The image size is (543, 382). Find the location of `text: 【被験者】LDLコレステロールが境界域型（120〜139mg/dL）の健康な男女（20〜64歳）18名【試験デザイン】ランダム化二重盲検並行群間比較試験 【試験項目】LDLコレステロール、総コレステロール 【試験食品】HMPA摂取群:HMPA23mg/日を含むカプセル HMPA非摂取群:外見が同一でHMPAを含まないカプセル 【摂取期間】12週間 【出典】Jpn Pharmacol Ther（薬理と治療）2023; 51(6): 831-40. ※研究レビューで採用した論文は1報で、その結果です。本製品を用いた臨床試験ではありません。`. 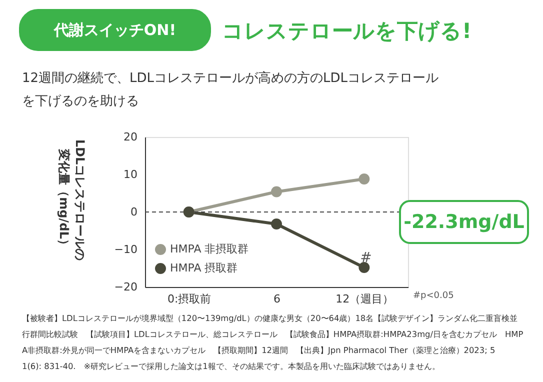

text: 【被験者】LDLコレステロールが境界域型（120〜139mg/dL）の健康な男女（20〜64歳）18名【試験デザイン】ランダム化二重盲検並行群間比較試験 【試験項目】LDLコレステロール、総コレステロール 【試験食品】HMPA摂取群:HMPA23mg/日を含むカプセル HMPA非摂取群:外見が同一でHMPAを含まないカプセル 【摂取期間】12週間 【出典】Jpn Pharmacol Ther（薬理と治療）2023; 51(6): 831-40. ※研究レビューで採用した論文は1報で、その結果です。本製品を用いた臨床試験ではありません。 is located at coordinates (273, 342).